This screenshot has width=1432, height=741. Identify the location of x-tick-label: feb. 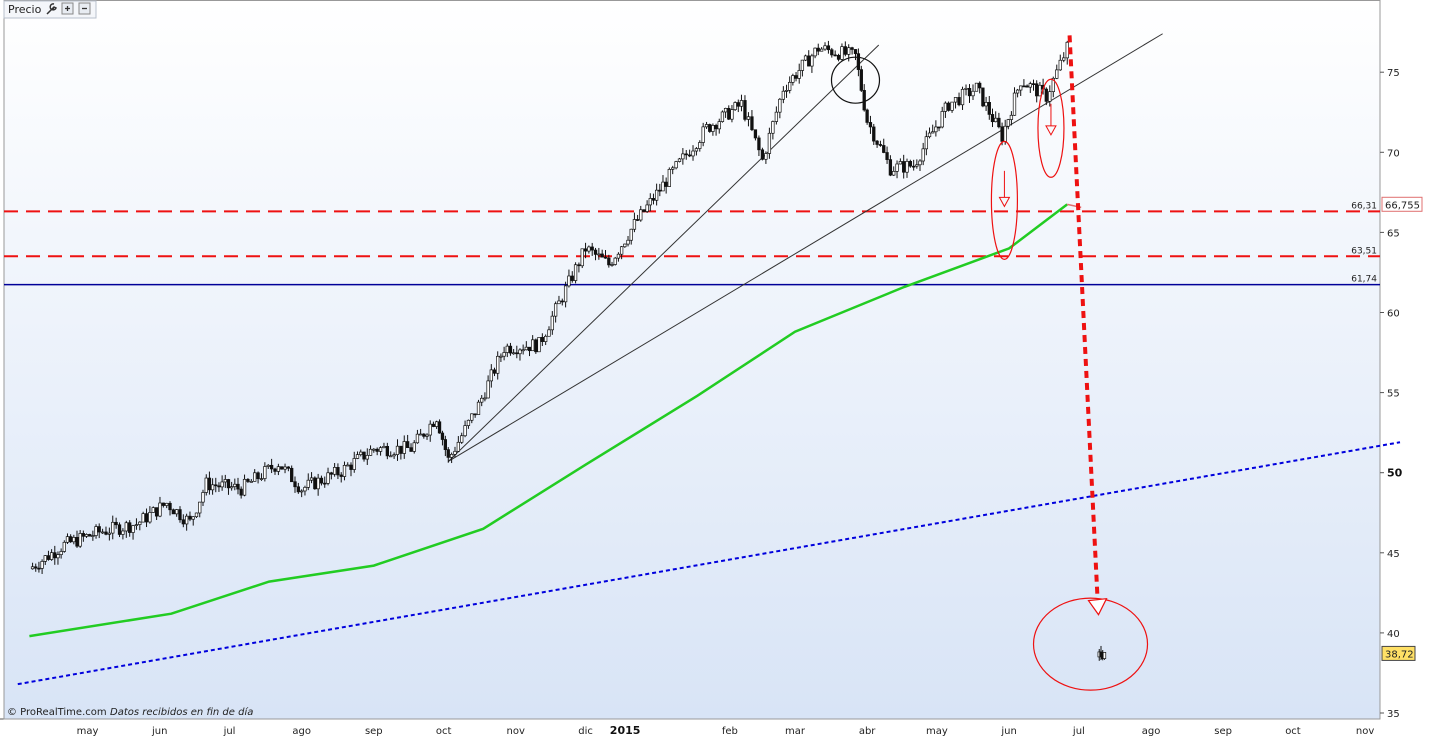
(730, 731).